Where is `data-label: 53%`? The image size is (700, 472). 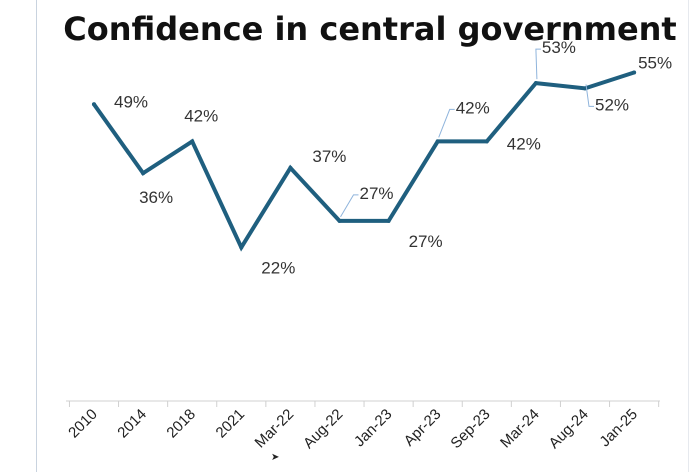 data-label: 53% is located at coordinates (559, 47).